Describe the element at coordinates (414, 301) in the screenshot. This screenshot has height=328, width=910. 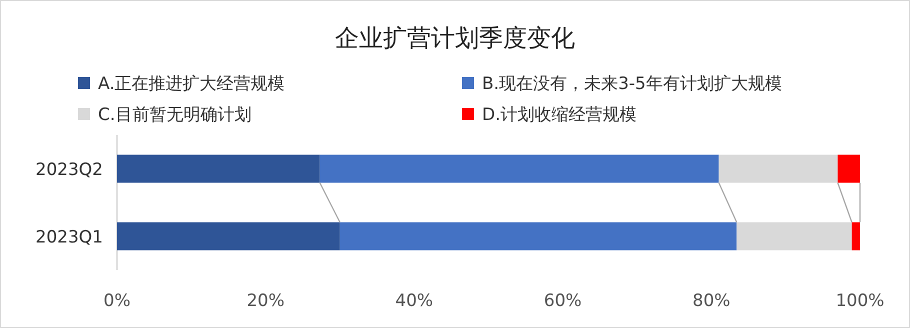
I see `x-tick-label: 40%` at that location.